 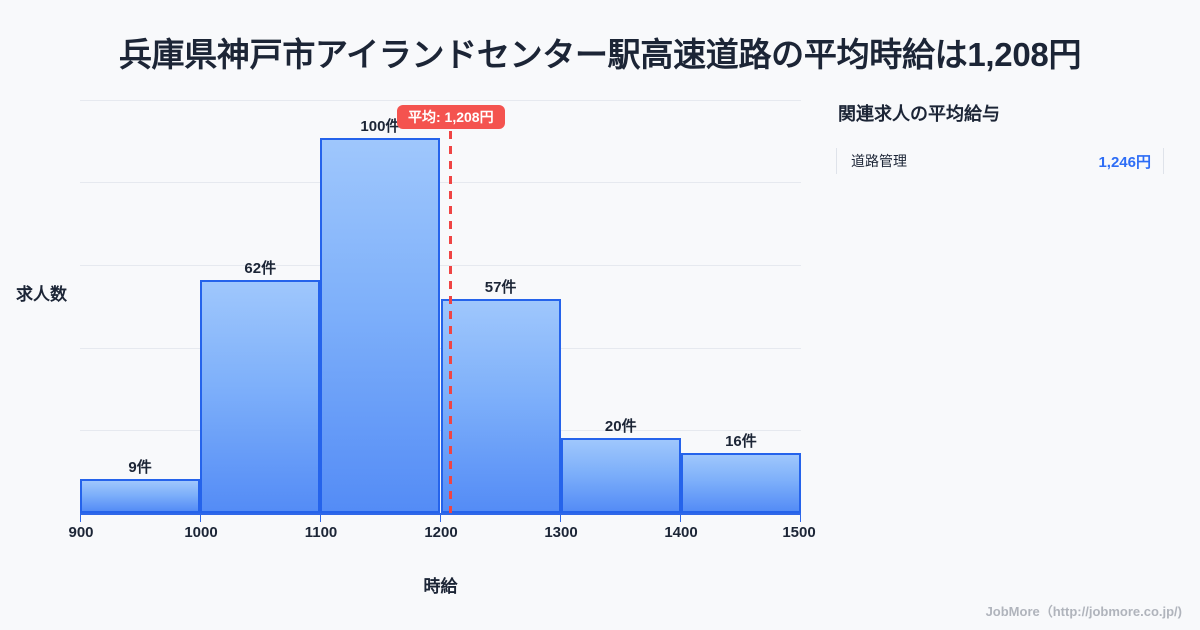 What do you see at coordinates (451, 117) in the screenshot?
I see `average-badge: 平均: 1,208円` at bounding box center [451, 117].